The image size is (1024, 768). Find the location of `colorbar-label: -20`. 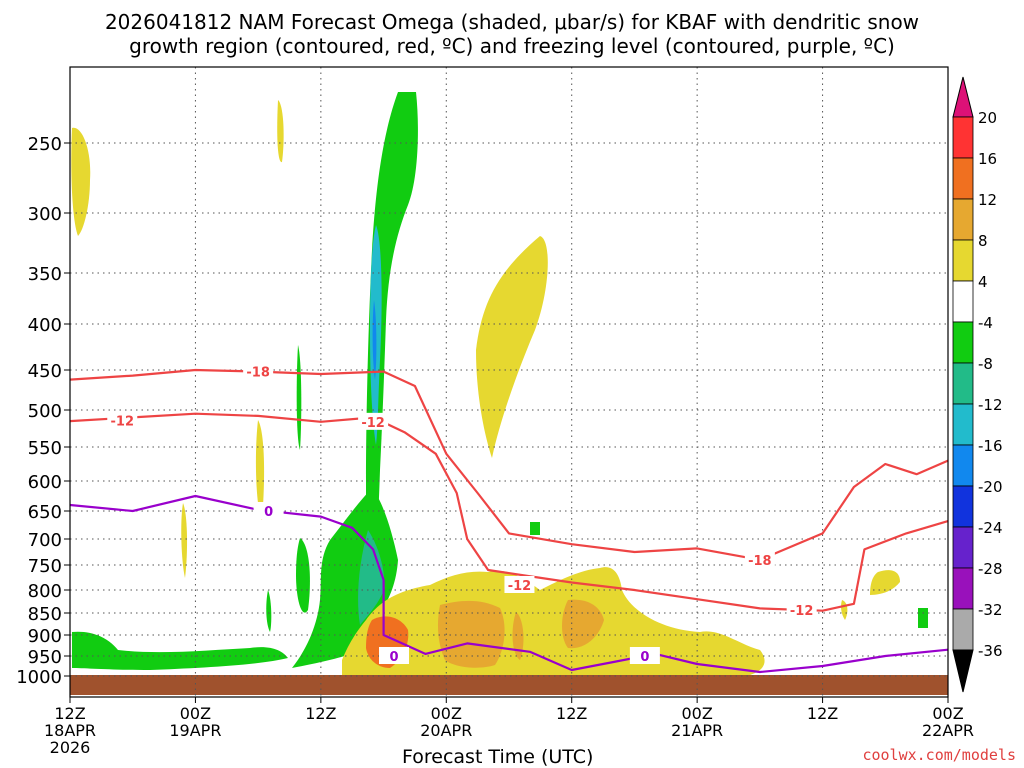

colorbar-label: -20 is located at coordinates (990, 487).